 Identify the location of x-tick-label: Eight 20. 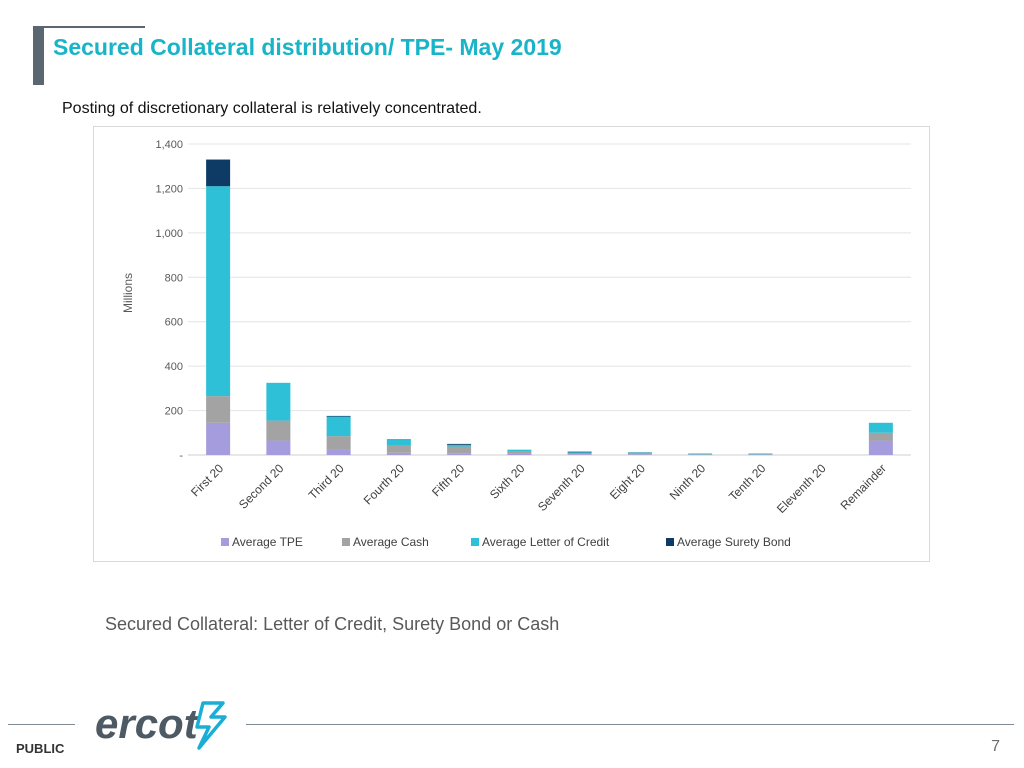
(627, 481).